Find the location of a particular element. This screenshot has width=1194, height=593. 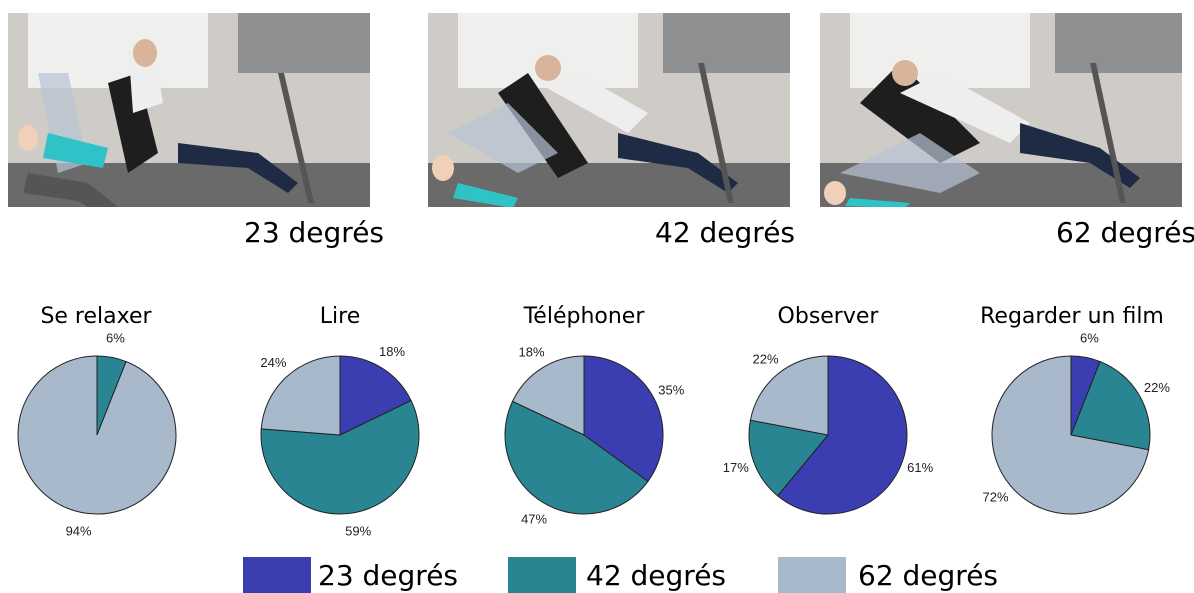

photo-label-23: 23 degrés is located at coordinates (314, 232).